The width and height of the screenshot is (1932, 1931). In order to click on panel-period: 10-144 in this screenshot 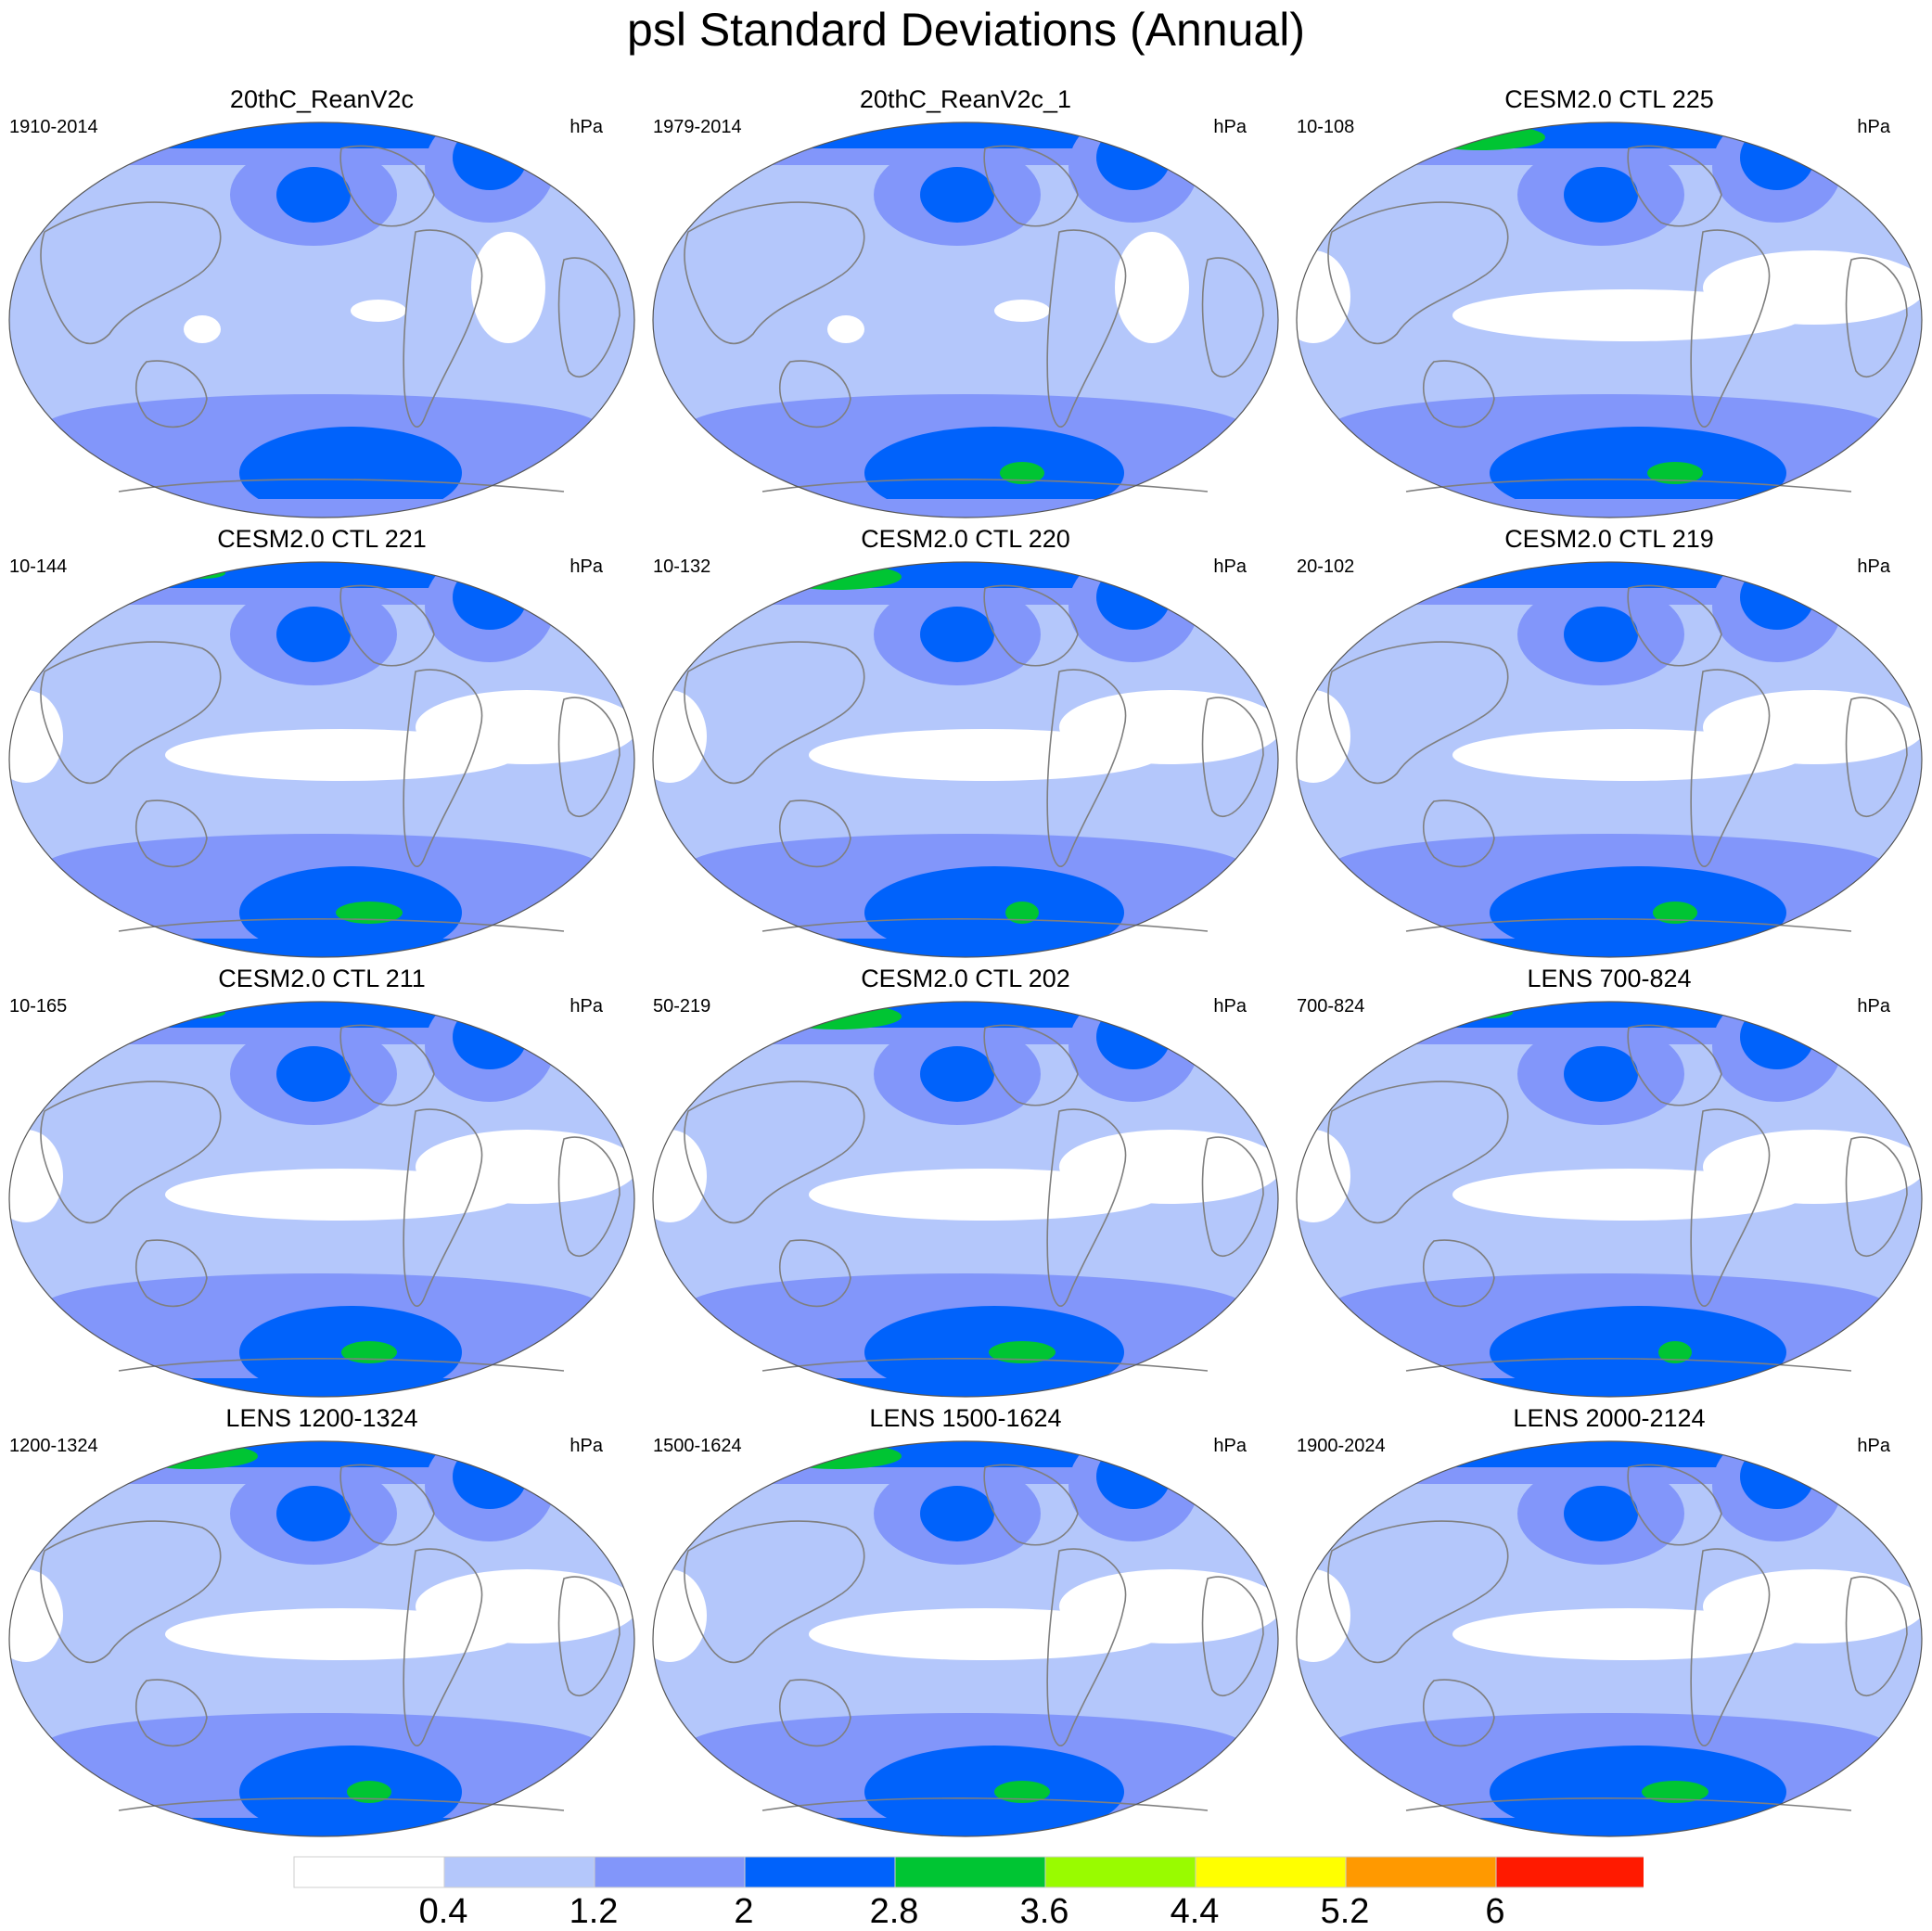, I will do `click(38, 566)`.